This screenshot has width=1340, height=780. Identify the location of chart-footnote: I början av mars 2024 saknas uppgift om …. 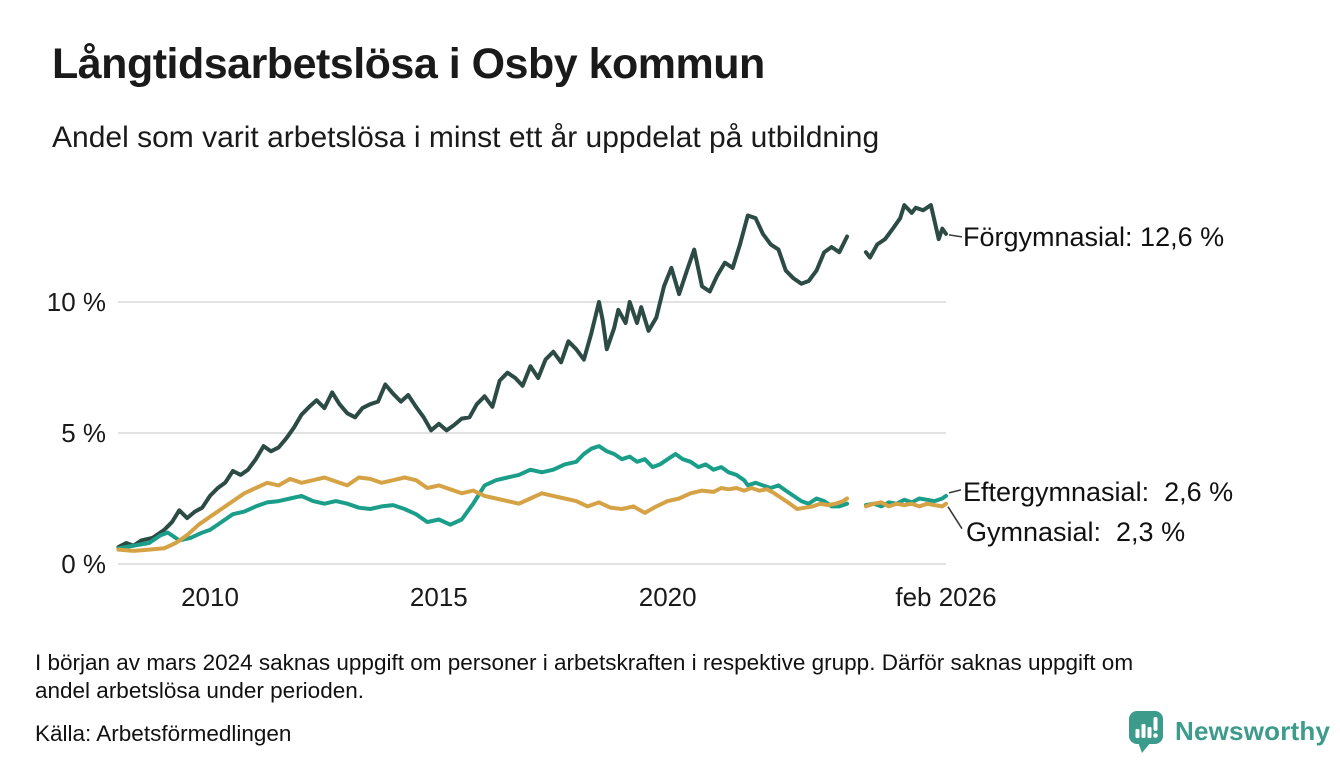
(584, 676).